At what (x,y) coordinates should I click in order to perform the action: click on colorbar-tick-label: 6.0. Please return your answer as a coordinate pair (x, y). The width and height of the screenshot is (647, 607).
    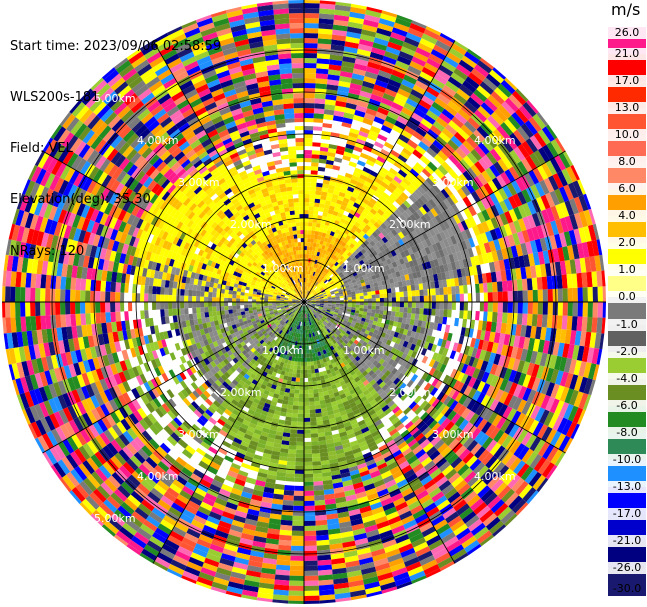
    Looking at the image, I should click on (627, 189).